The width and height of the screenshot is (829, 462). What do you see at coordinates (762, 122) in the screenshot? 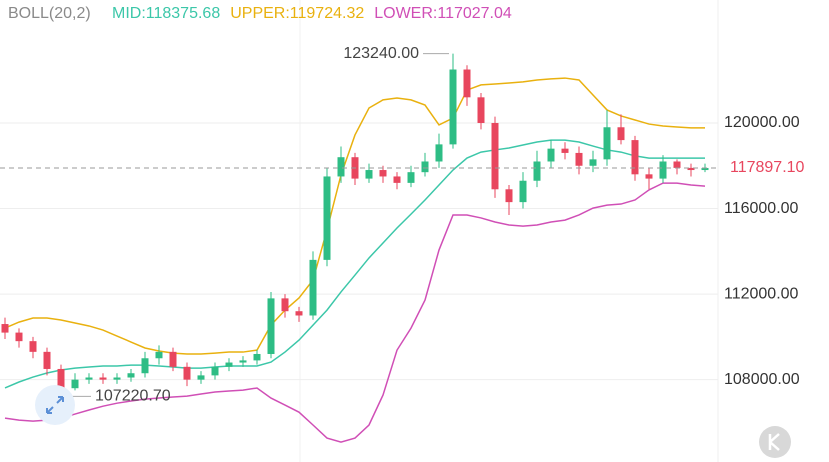
I see `y-tick-label: 120000.00` at bounding box center [762, 122].